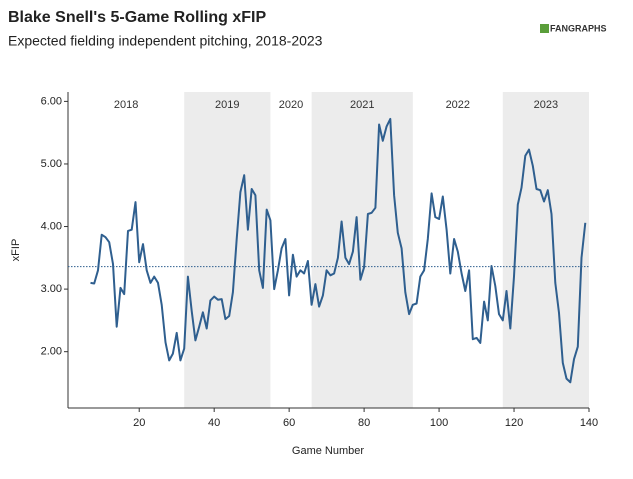  What do you see at coordinates (126, 105) in the screenshot?
I see `season-label: 2018` at bounding box center [126, 105].